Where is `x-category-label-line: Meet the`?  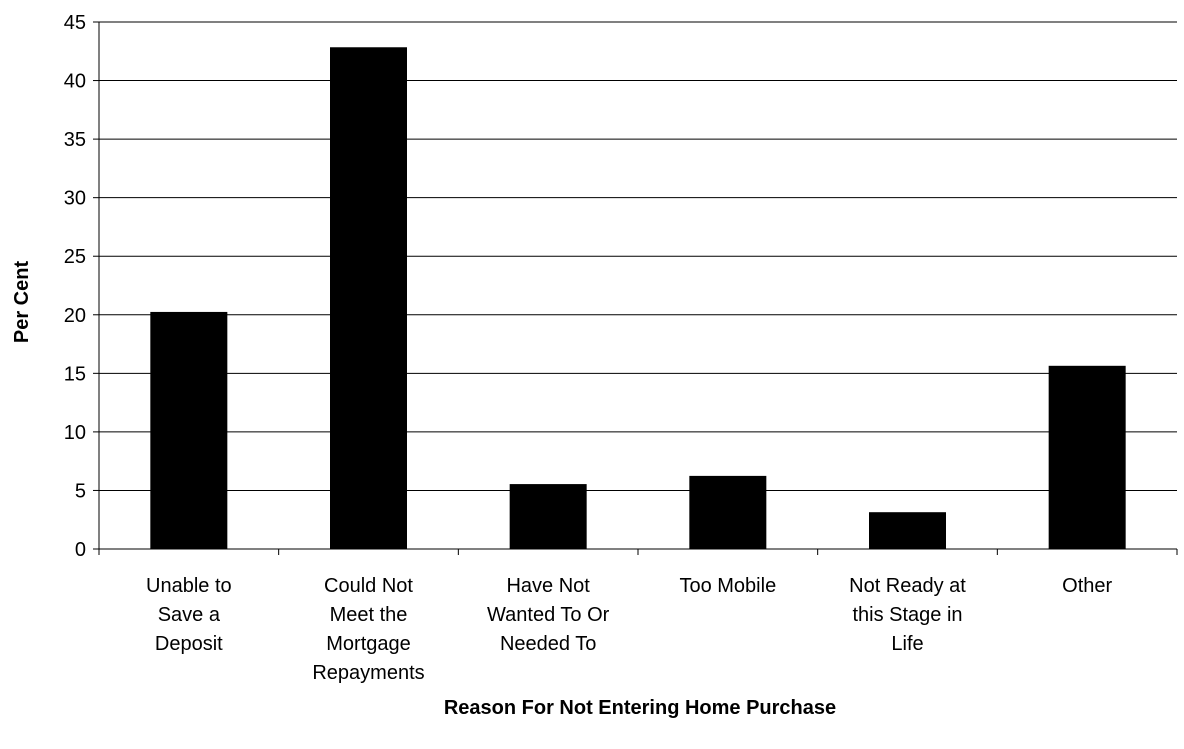 x-category-label-line: Meet the is located at coordinates (369, 615).